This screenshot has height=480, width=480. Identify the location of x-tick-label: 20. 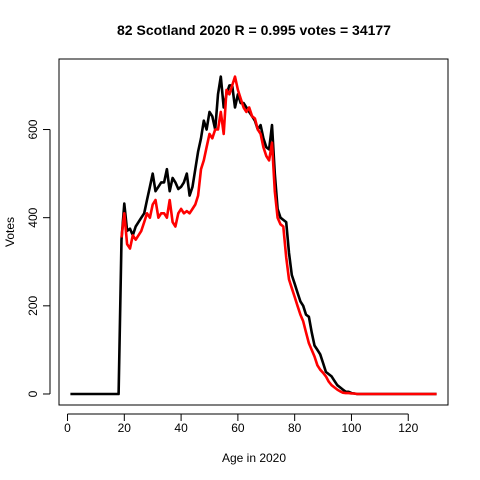
(125, 428).